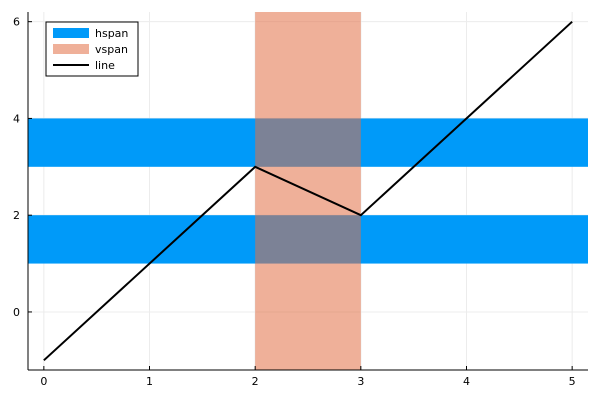 The width and height of the screenshot is (600, 400). What do you see at coordinates (105, 65) in the screenshot?
I see `legend-label-line: line` at bounding box center [105, 65].